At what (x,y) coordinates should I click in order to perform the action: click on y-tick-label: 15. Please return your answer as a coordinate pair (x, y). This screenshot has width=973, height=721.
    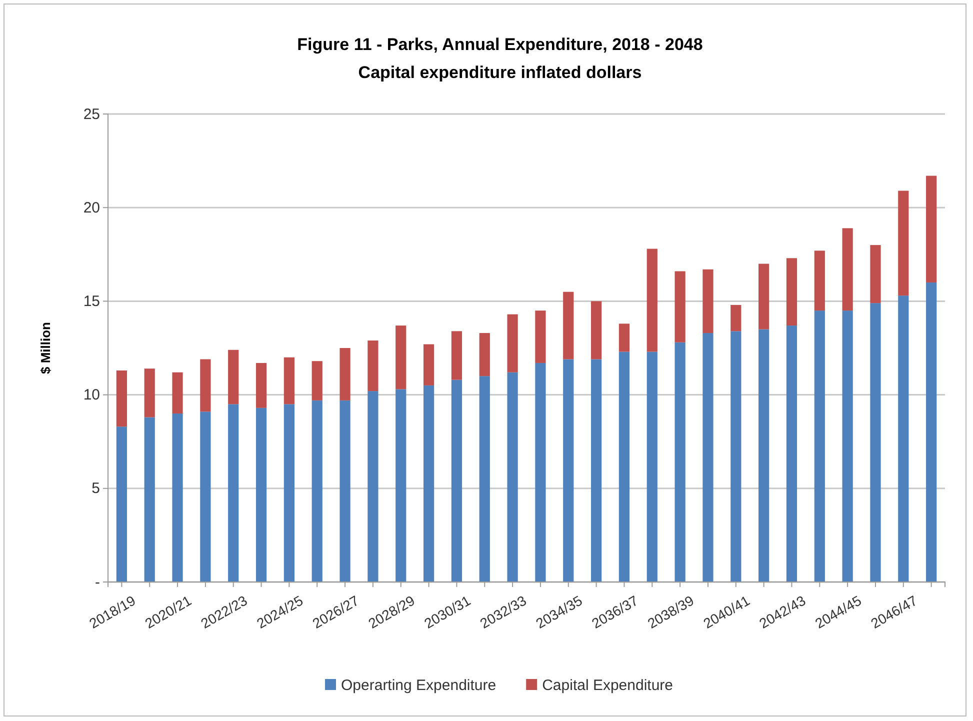
    Looking at the image, I should click on (91, 301).